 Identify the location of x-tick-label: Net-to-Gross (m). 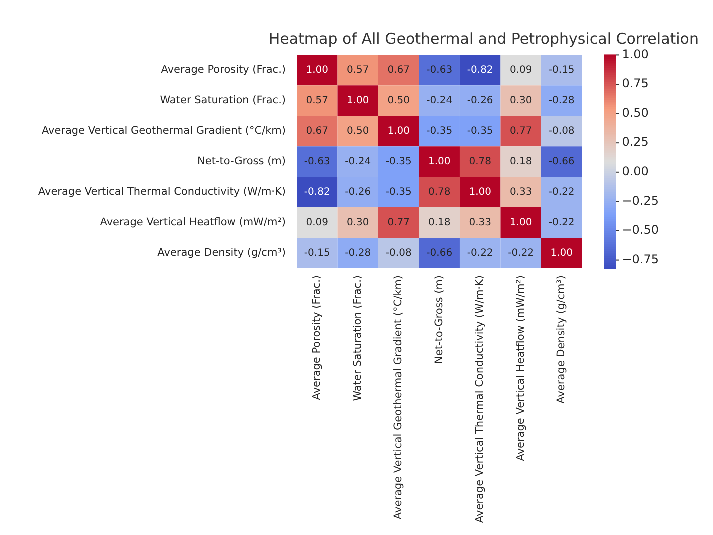
(439, 320).